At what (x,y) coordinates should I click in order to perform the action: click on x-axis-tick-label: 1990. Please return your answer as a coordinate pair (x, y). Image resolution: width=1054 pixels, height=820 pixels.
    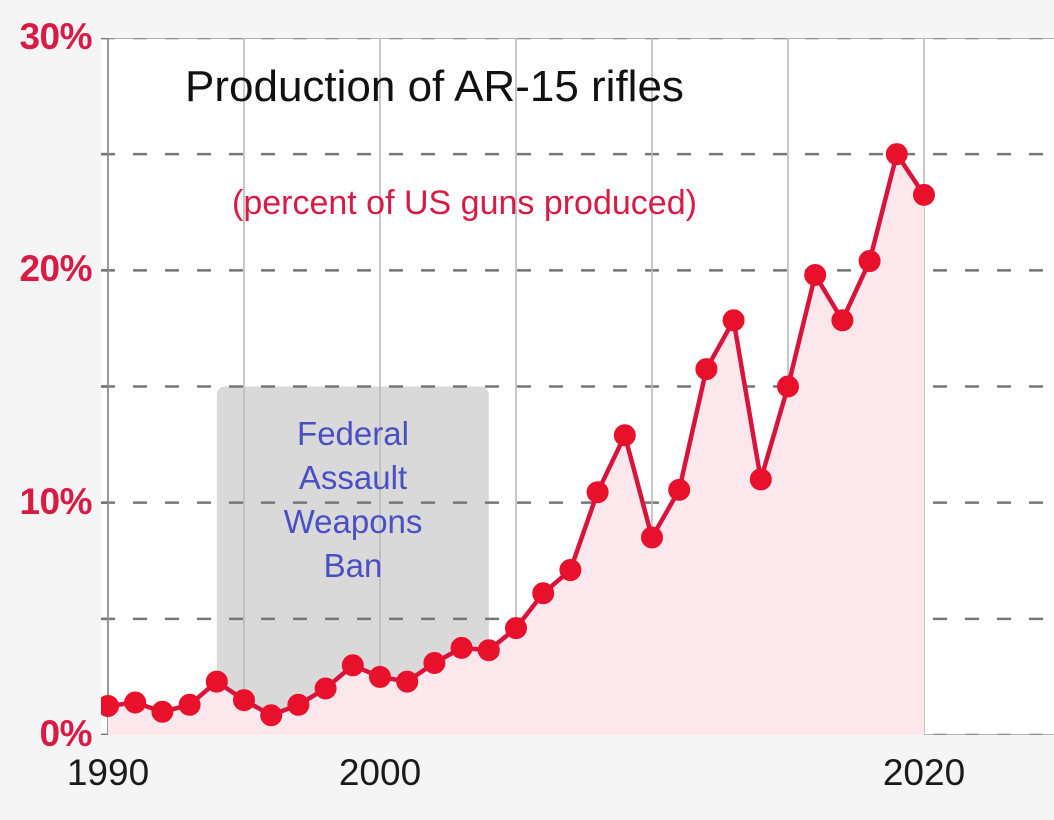
    Looking at the image, I should click on (108, 772).